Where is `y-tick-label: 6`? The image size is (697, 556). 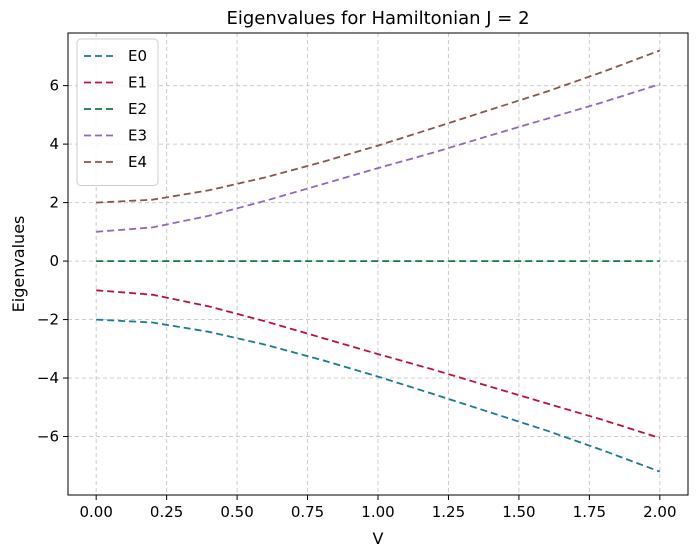 y-tick-label: 6 is located at coordinates (54, 86).